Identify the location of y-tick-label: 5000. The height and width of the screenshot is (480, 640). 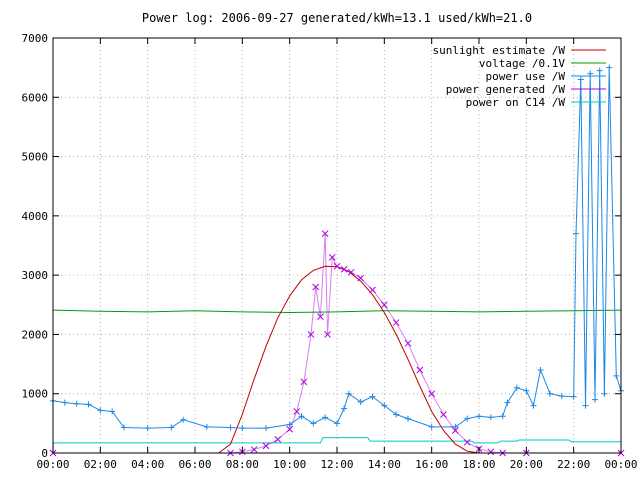
(35, 157).